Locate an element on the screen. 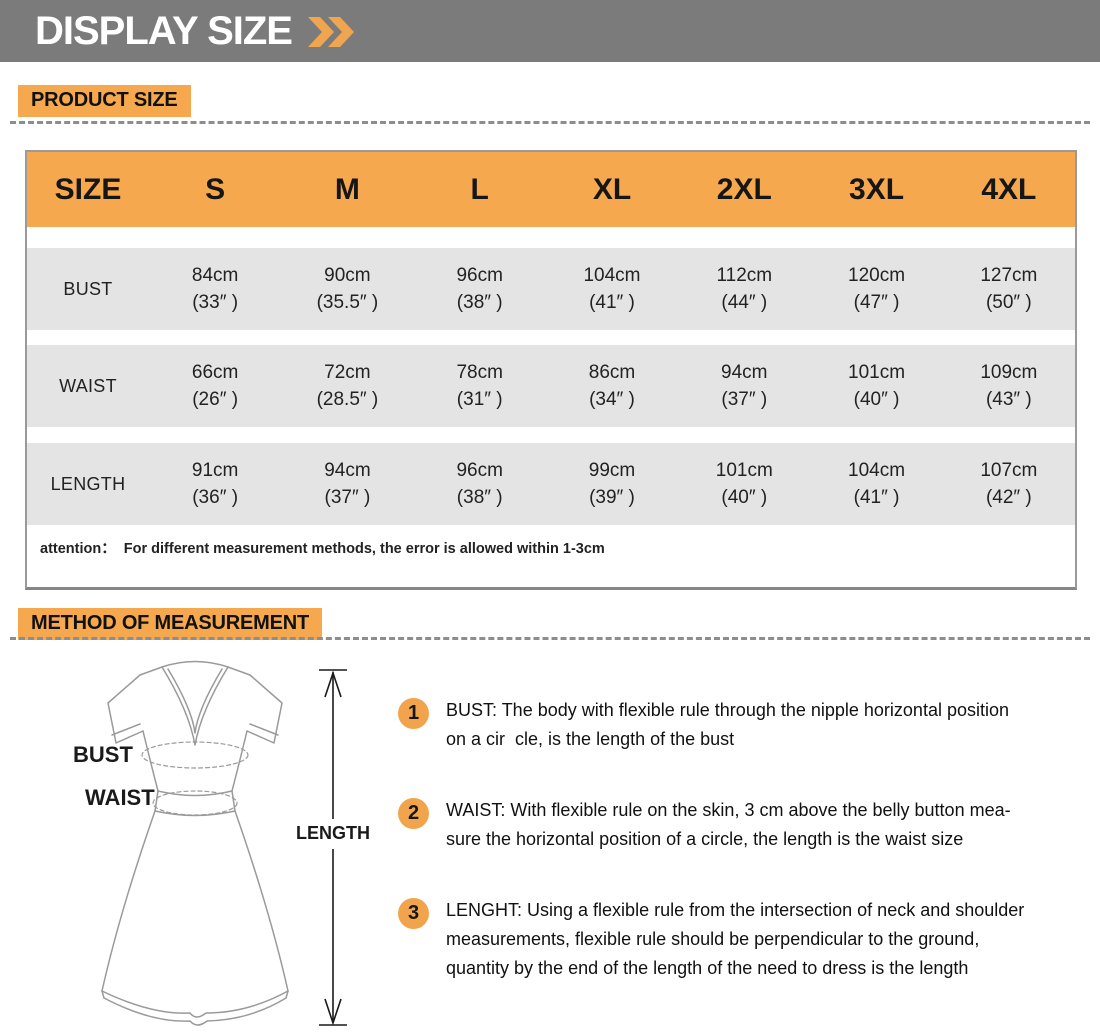 The width and height of the screenshot is (1100, 1035). header-cell-s: S is located at coordinates (215, 189).